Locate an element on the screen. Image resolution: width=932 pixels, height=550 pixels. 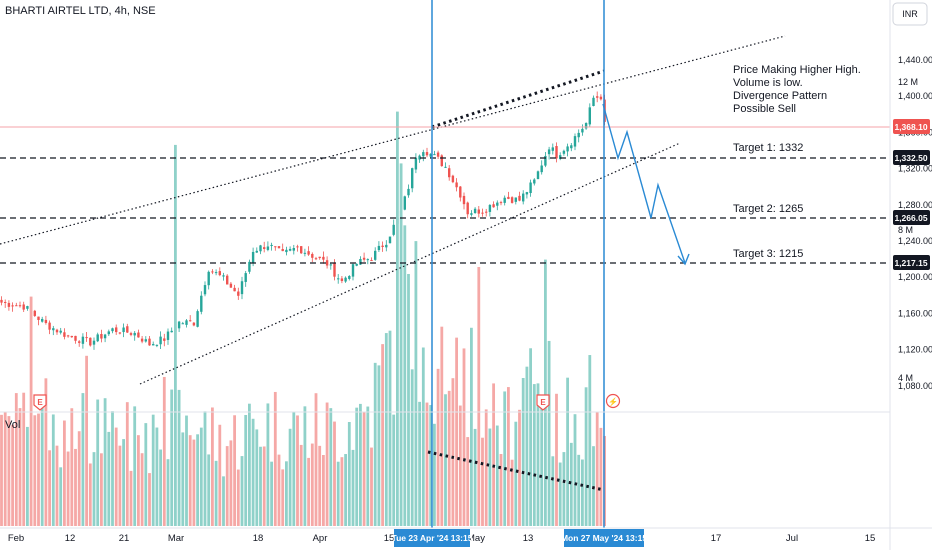
time-tick-label: 15 is located at coordinates (389, 538).